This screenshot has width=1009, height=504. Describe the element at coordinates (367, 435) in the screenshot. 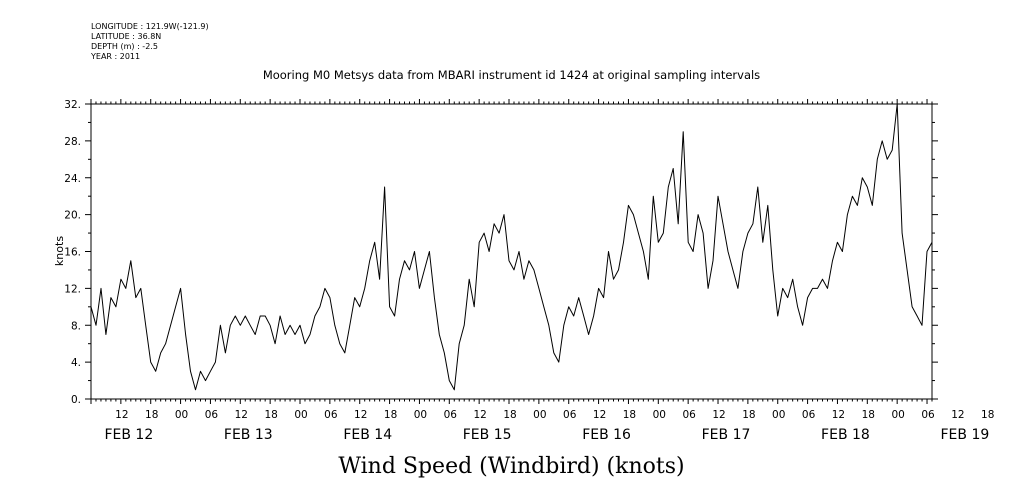

I see `x-day-label: FEB 14` at that location.